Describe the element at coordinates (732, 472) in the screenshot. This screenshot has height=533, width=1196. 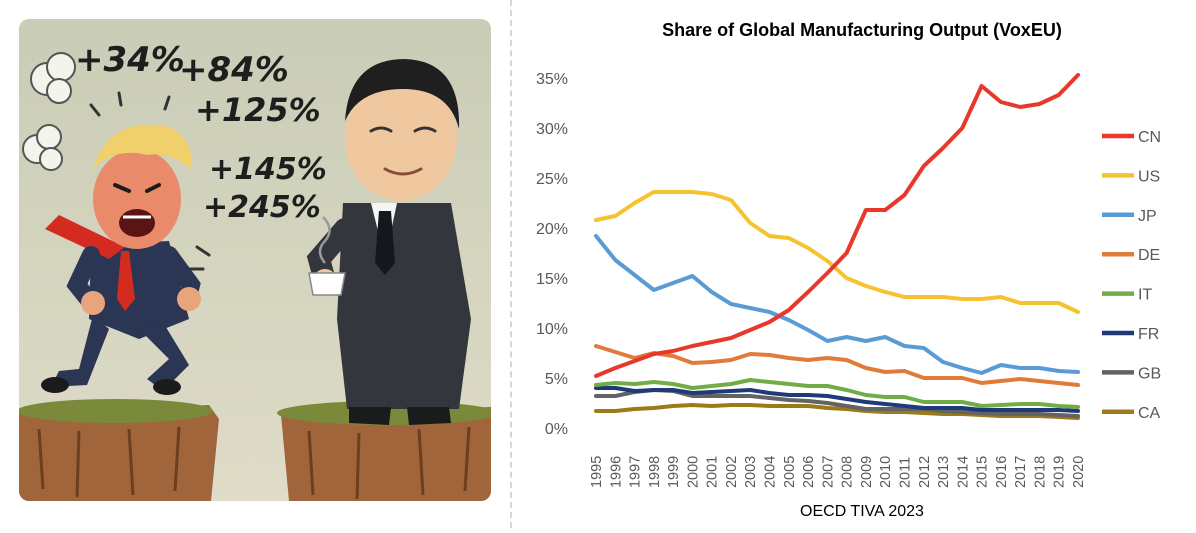
I see `x-tick-label: 2002` at that location.